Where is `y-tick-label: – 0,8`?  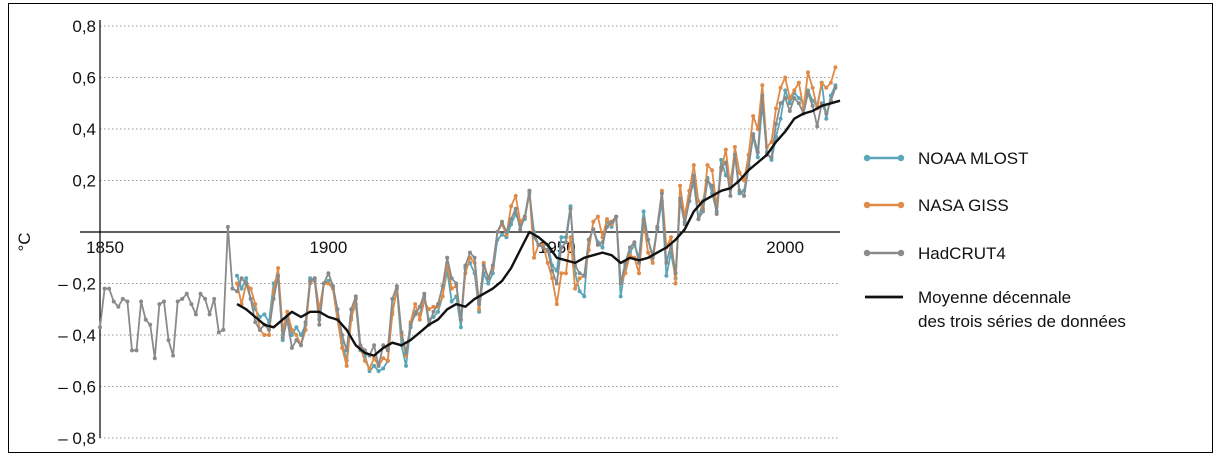 y-tick-label: – 0,8 is located at coordinates (77, 438).